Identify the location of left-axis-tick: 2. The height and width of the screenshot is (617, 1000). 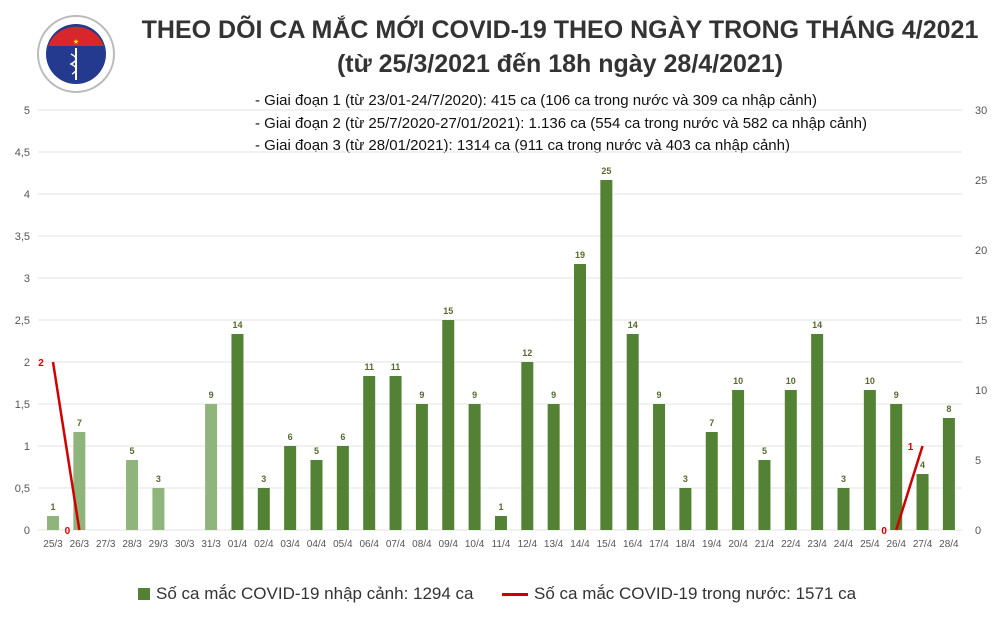
(27, 363).